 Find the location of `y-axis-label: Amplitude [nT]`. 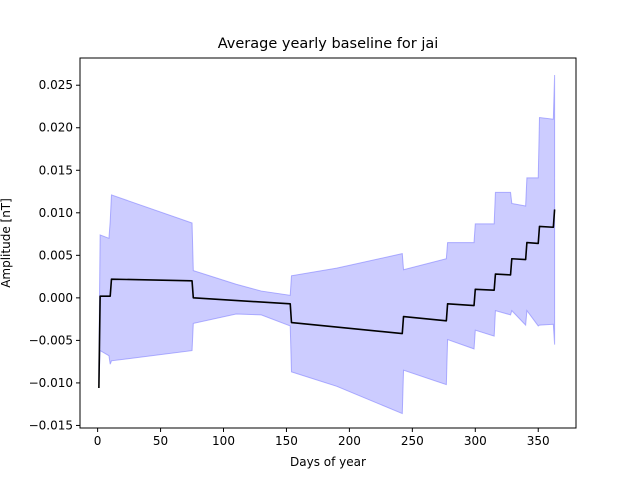

y-axis-label: Amplitude [nT] is located at coordinates (6, 243).